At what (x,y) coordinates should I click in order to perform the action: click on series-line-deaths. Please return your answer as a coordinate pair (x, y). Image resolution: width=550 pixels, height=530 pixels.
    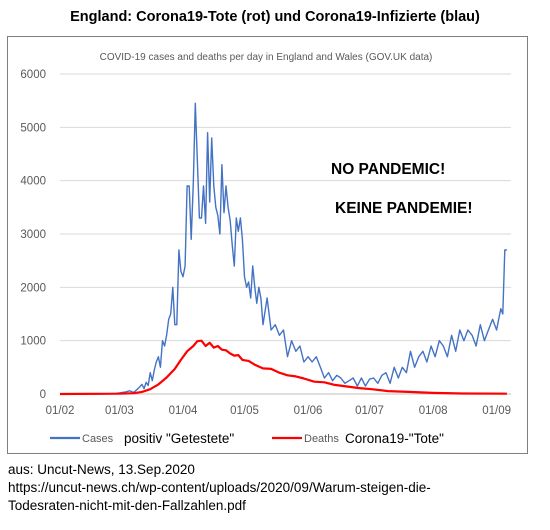
    Looking at the image, I should click on (283, 367).